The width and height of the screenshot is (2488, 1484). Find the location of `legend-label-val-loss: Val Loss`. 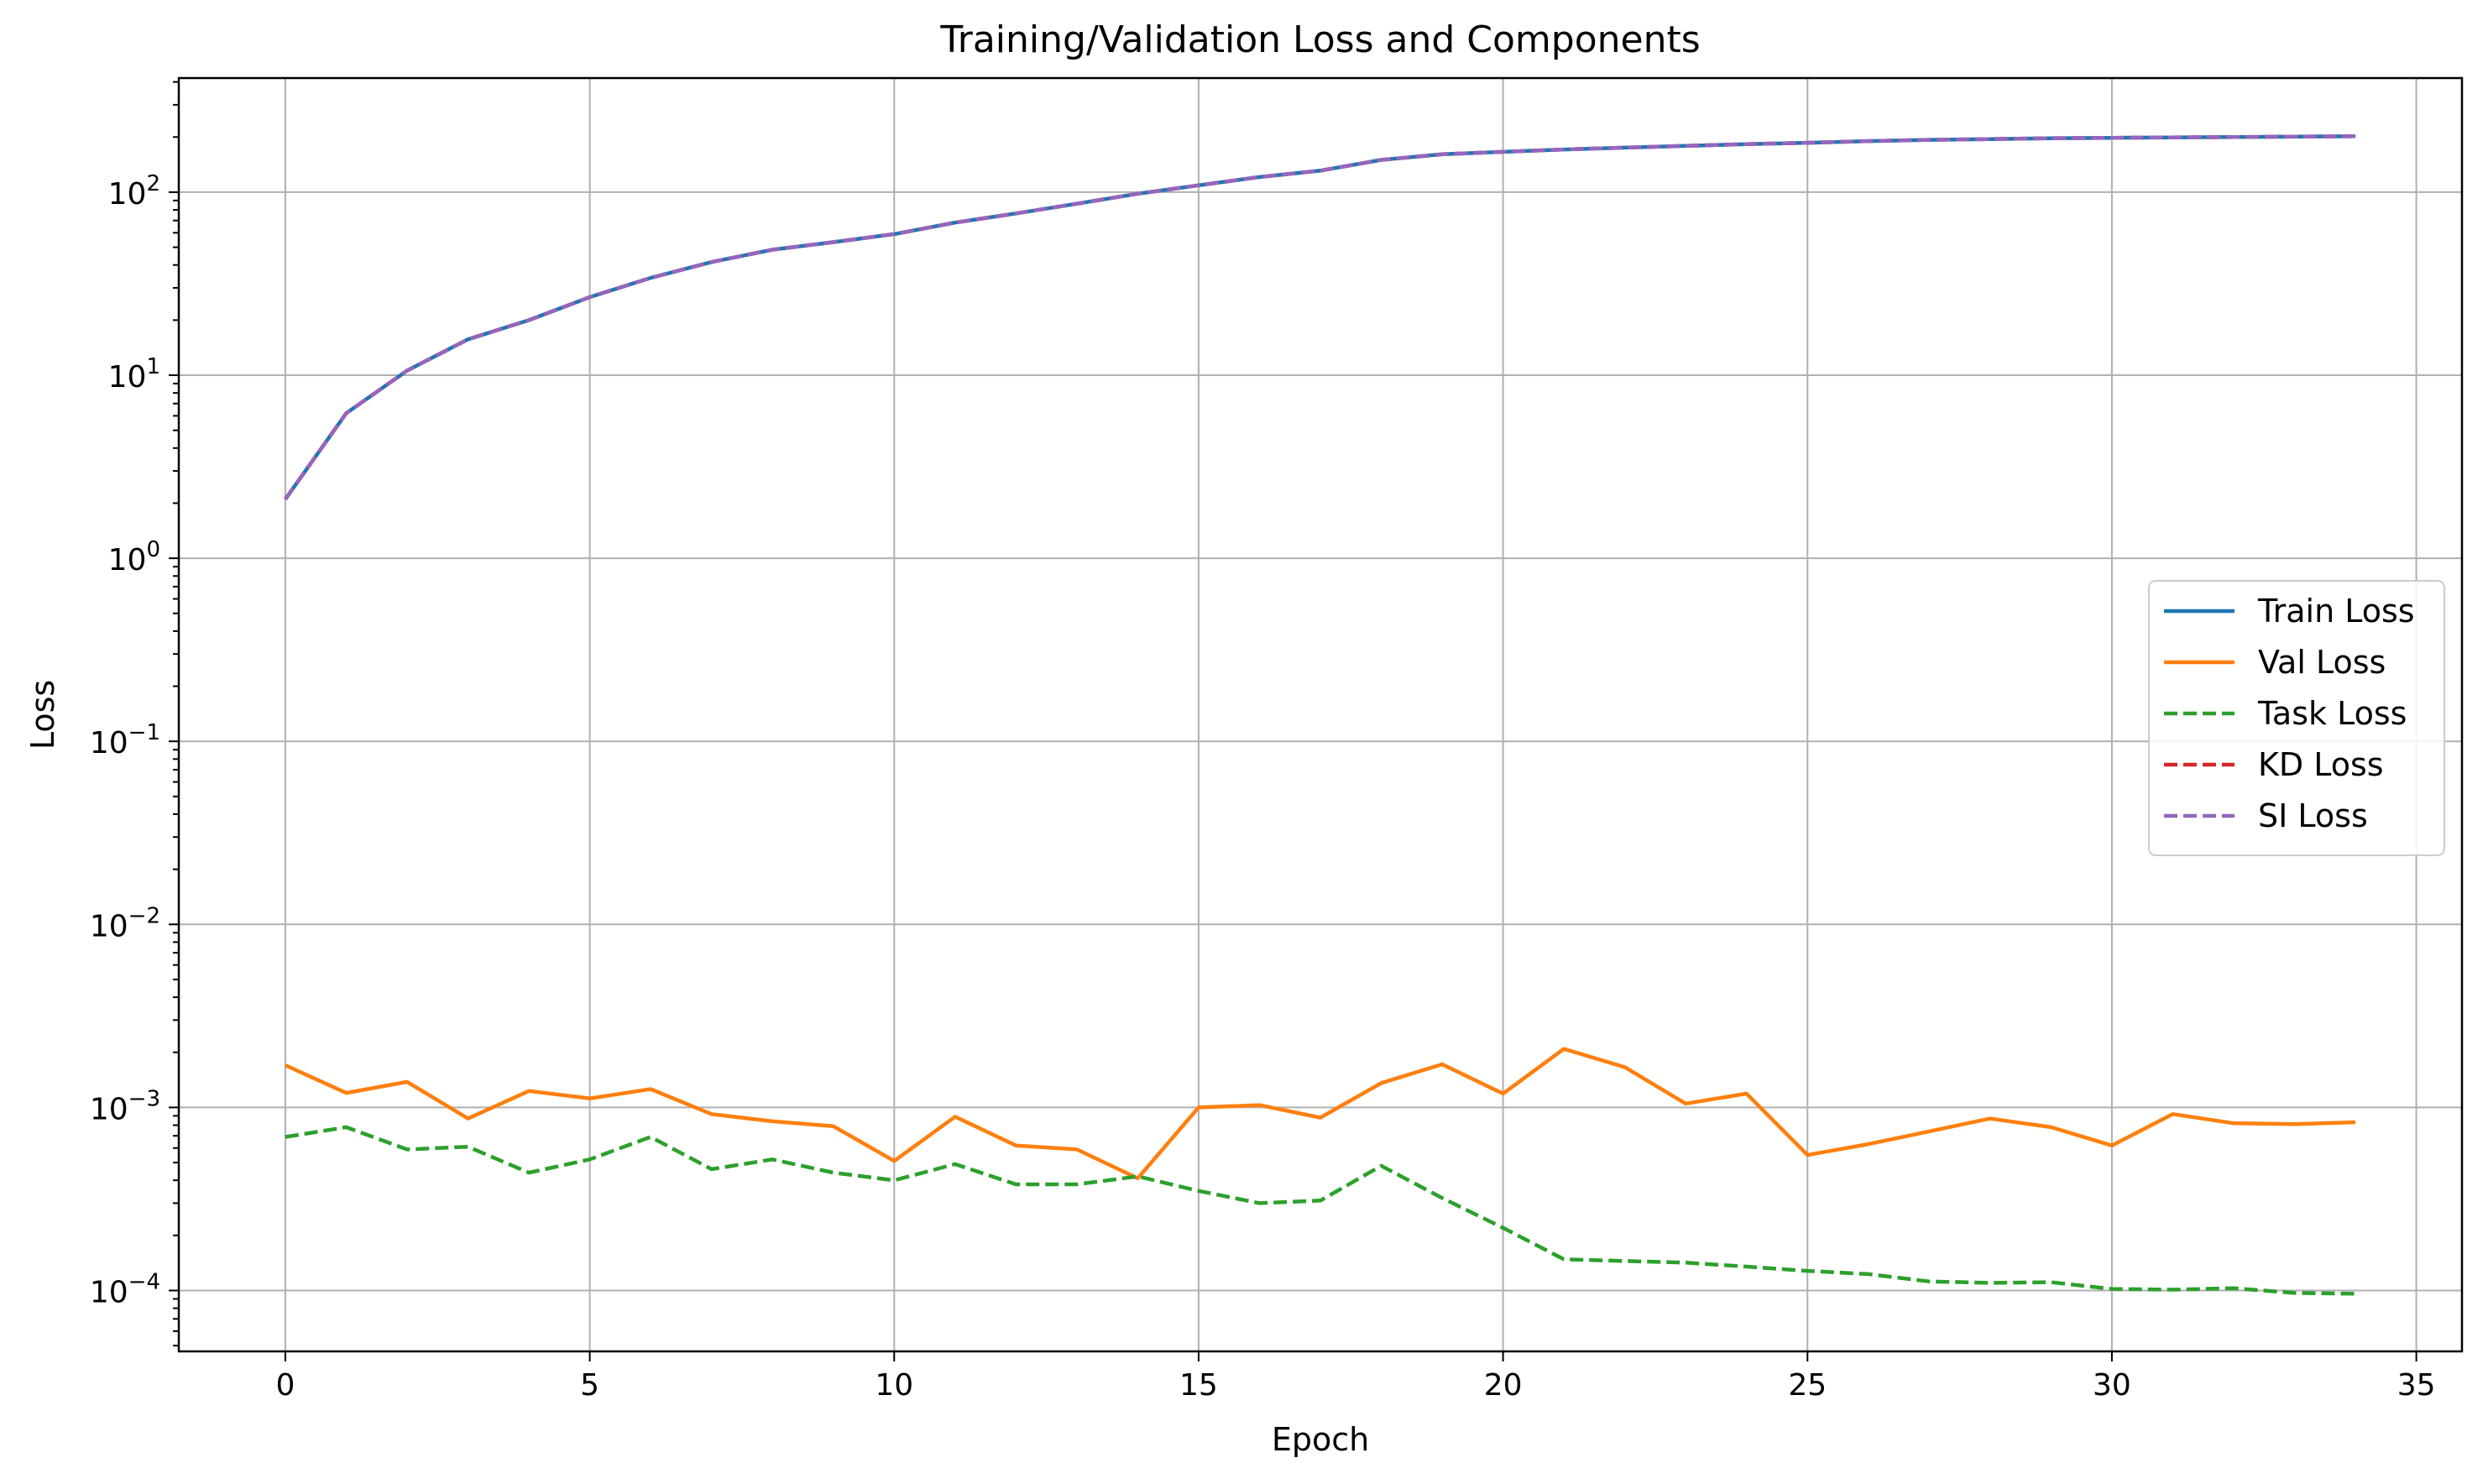

legend-label-val-loss: Val Loss is located at coordinates (2322, 662).